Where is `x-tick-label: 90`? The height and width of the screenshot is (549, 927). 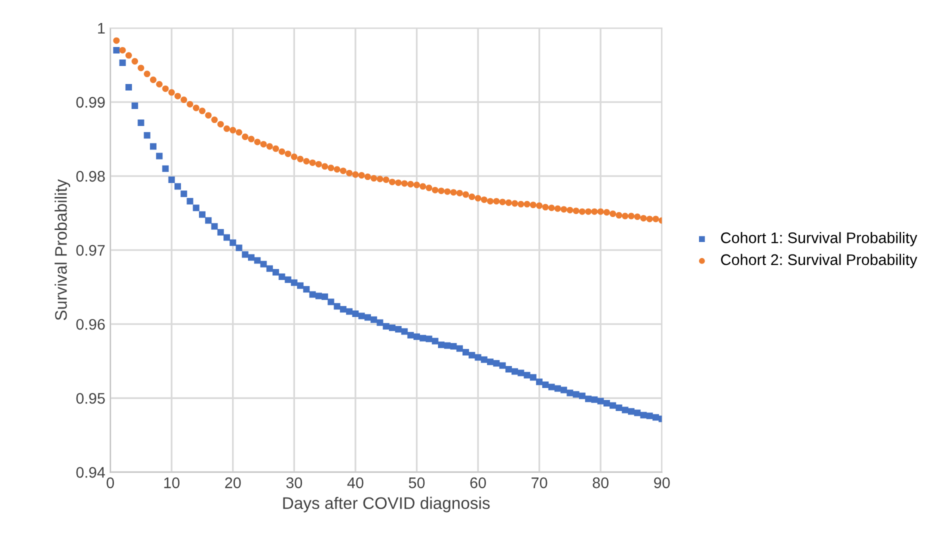
x-tick-label: 90 is located at coordinates (662, 482).